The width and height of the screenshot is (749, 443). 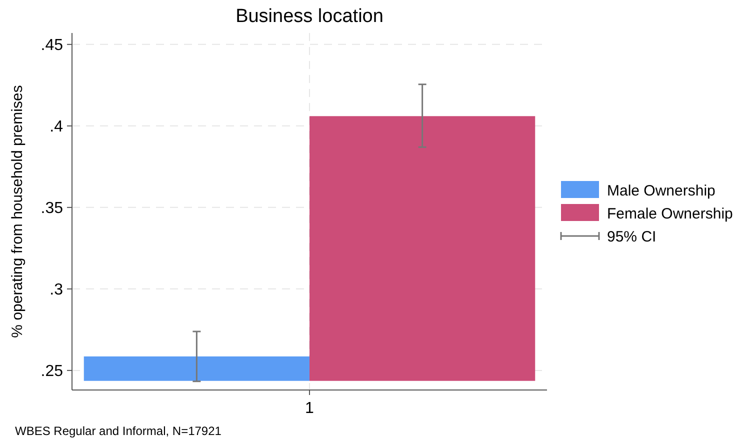 What do you see at coordinates (57, 290) in the screenshot?
I see `y-tick-label: .3` at bounding box center [57, 290].